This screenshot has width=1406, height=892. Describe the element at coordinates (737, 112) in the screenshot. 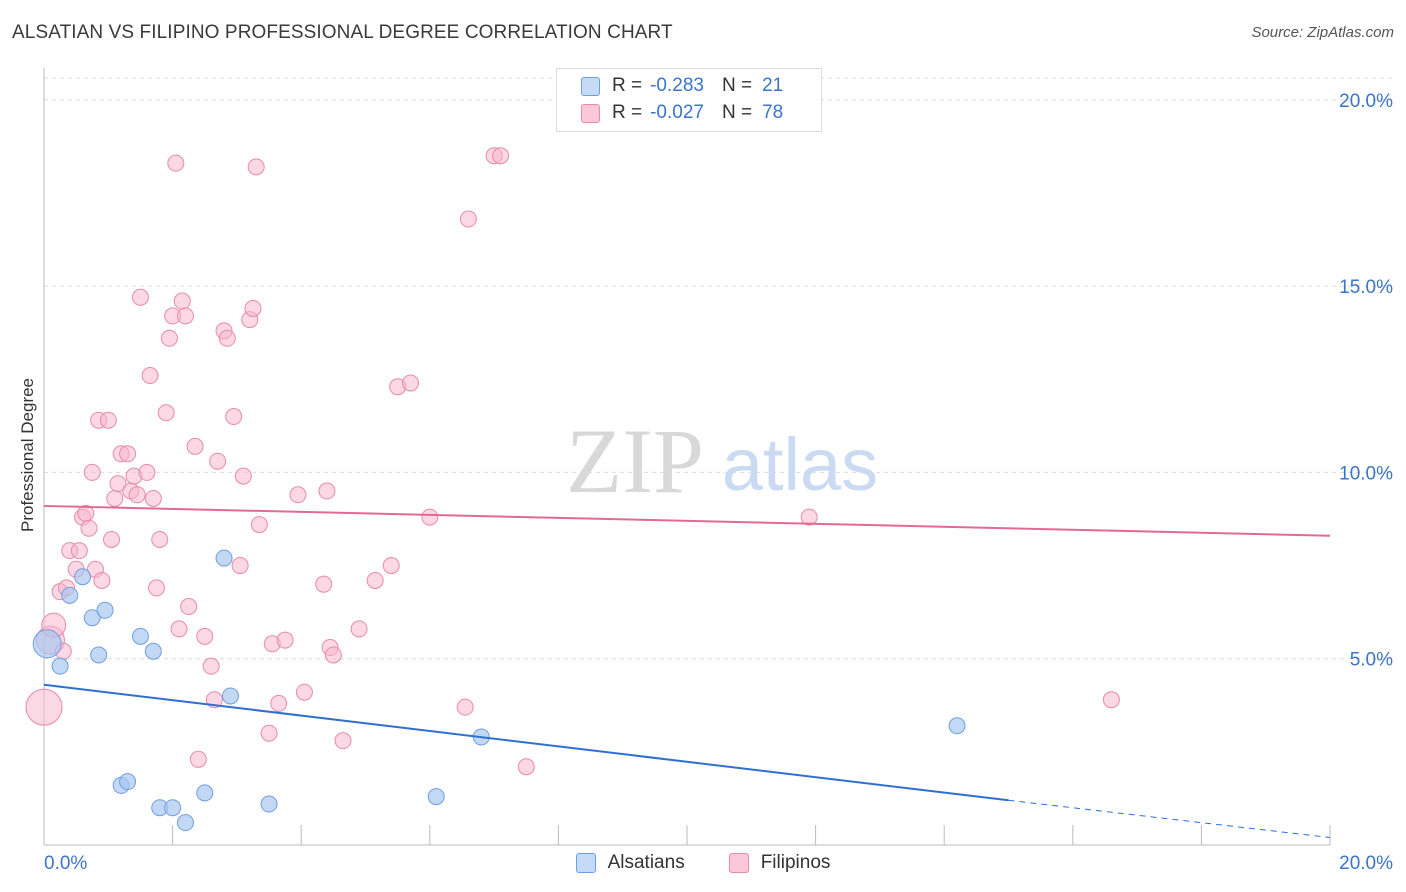

I see `n-label: N =` at that location.